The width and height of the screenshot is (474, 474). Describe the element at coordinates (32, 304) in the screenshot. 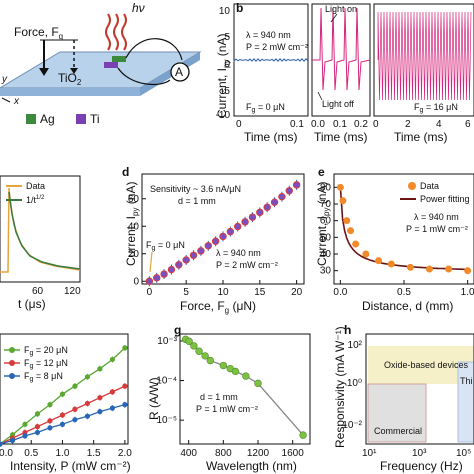

I see `panel-c-xlabel: t (μs)` at that location.